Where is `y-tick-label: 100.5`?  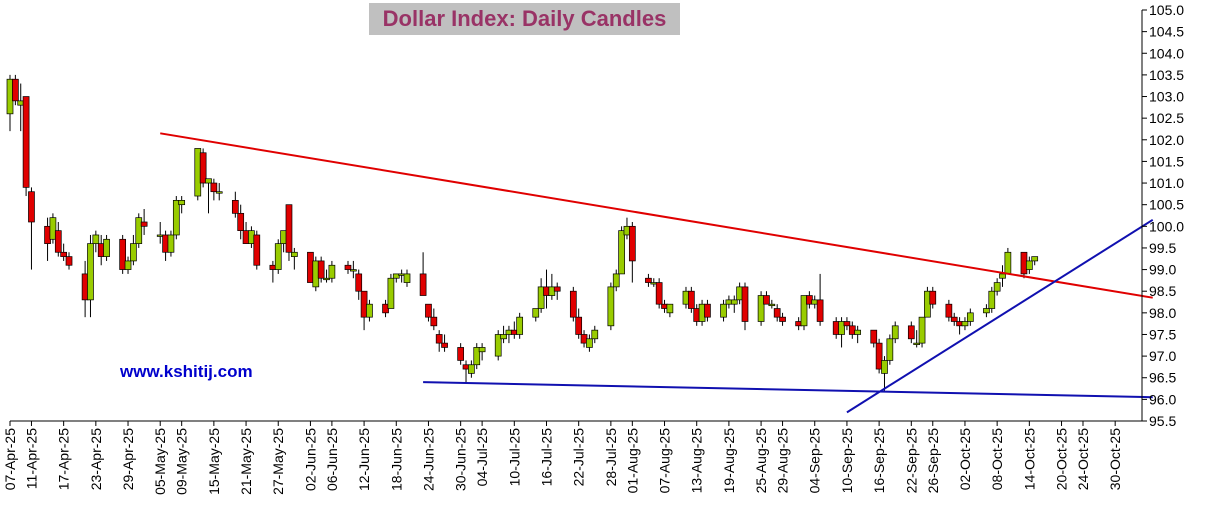
y-tick-label: 100.5 is located at coordinates (1166, 205).